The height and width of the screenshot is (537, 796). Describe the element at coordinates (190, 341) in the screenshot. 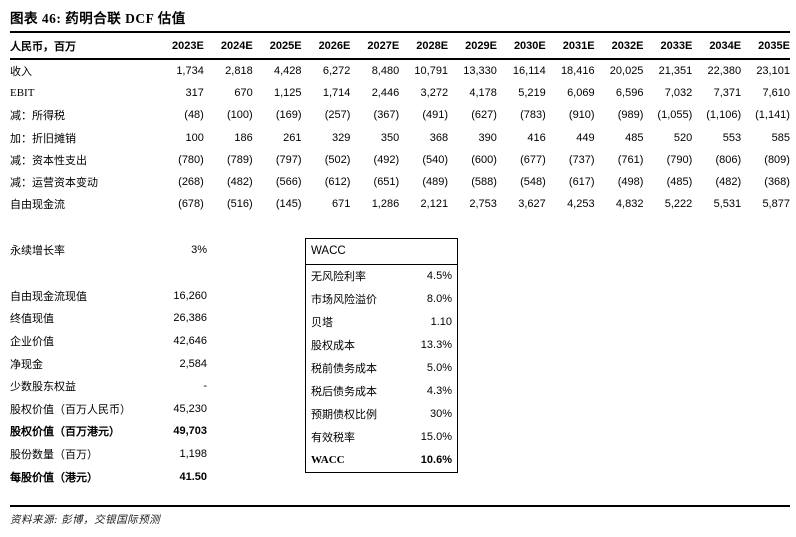

I see `summary-value: 42,646` at that location.